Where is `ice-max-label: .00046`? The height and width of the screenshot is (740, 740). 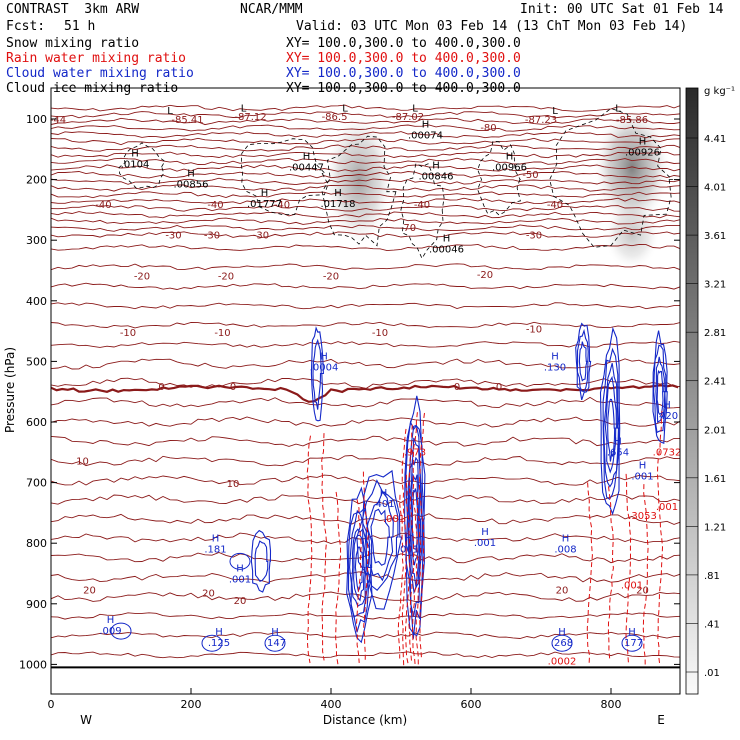
ice-max-label: .00046 is located at coordinates (446, 249).